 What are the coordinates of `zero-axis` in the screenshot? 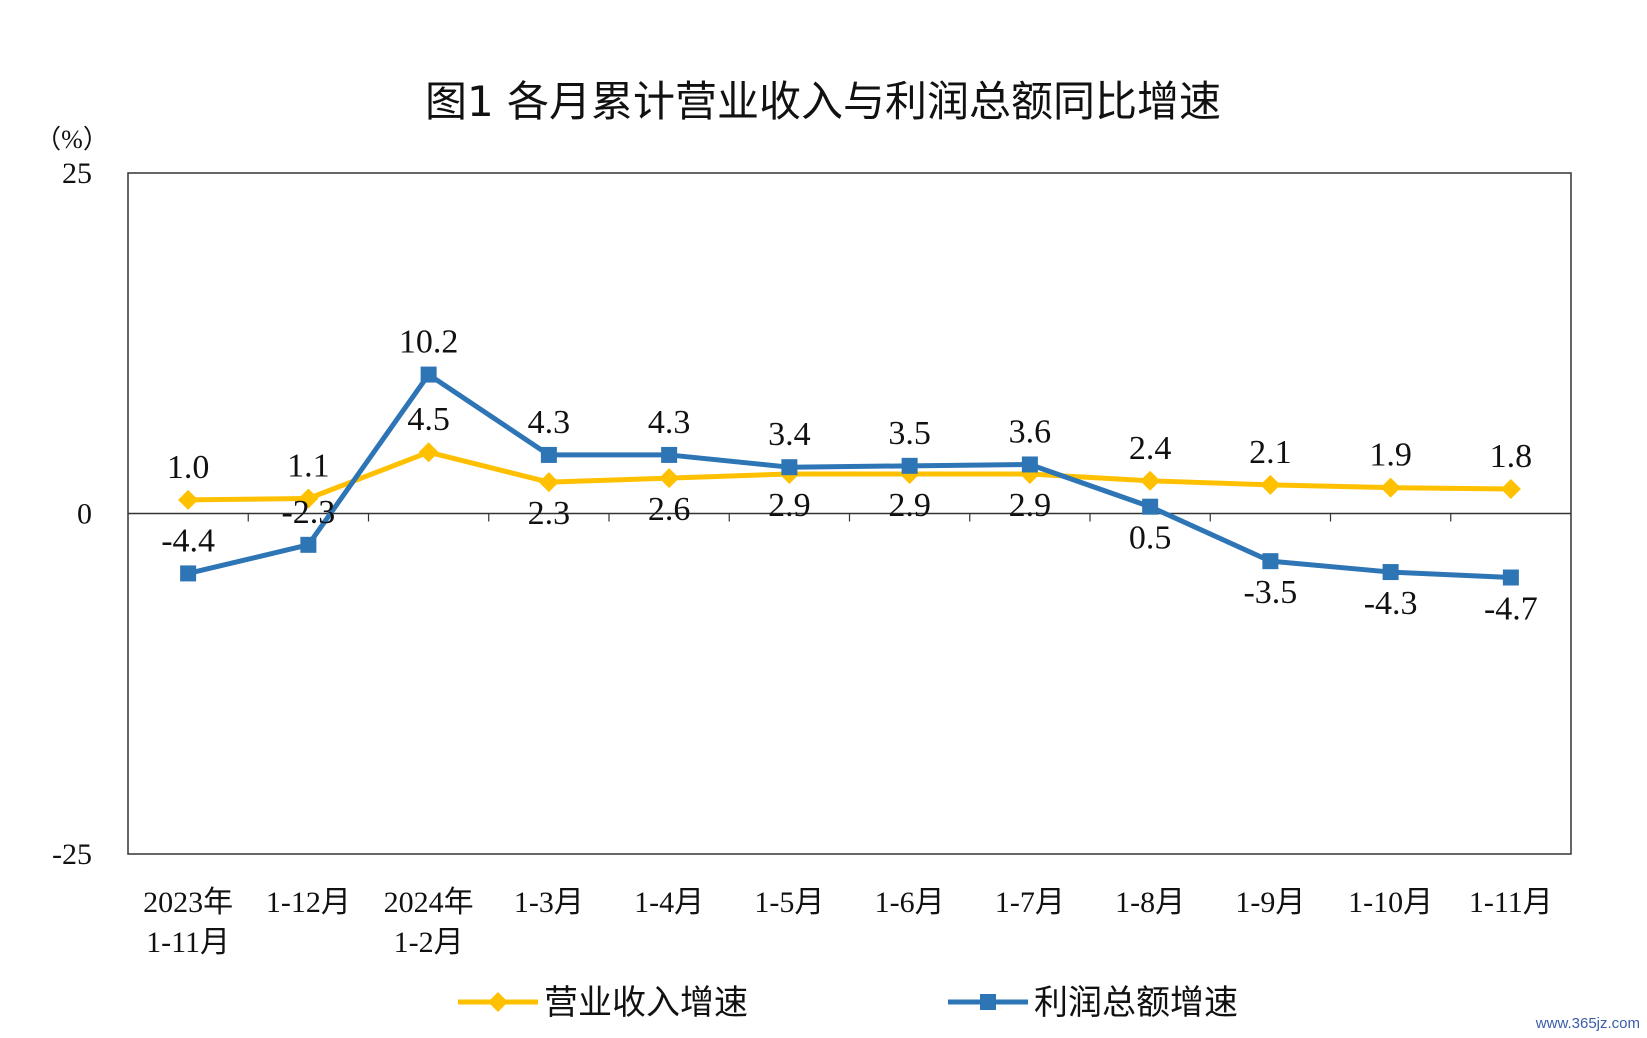 It's located at (849, 517).